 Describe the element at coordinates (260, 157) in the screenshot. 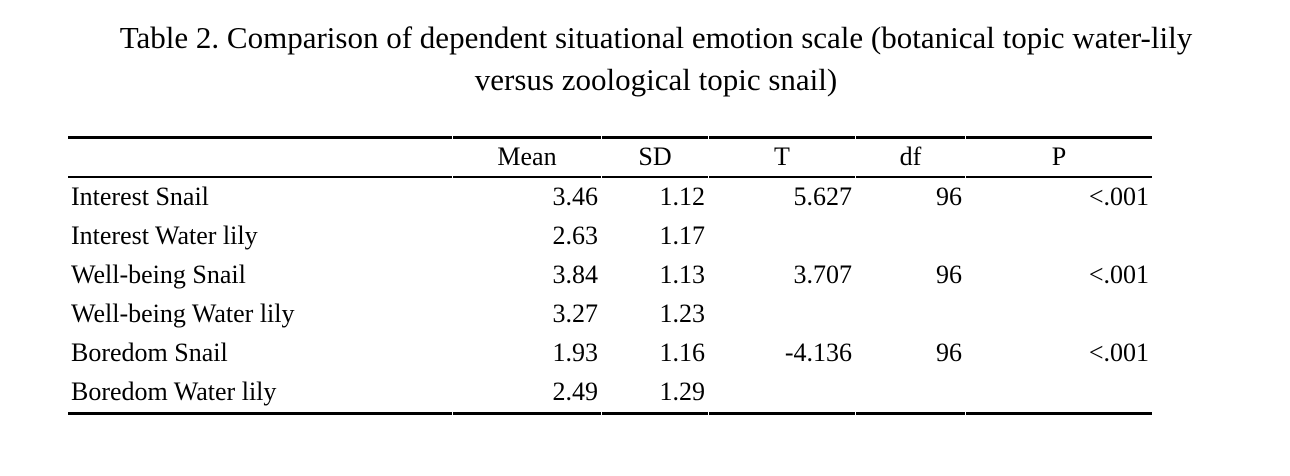

I see `column-header-rowlabel` at that location.